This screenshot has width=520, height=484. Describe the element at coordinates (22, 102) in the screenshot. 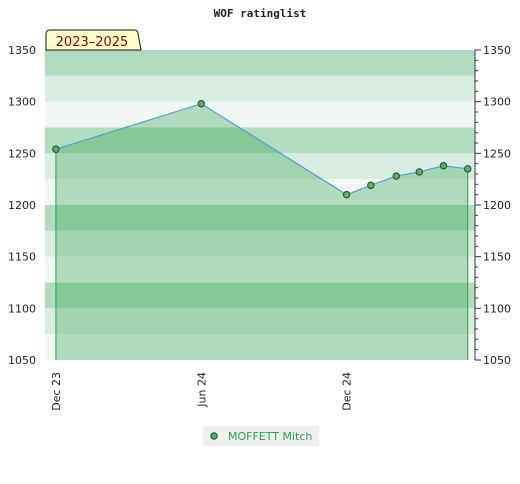

I see `y-tick-label-left: 1300` at that location.